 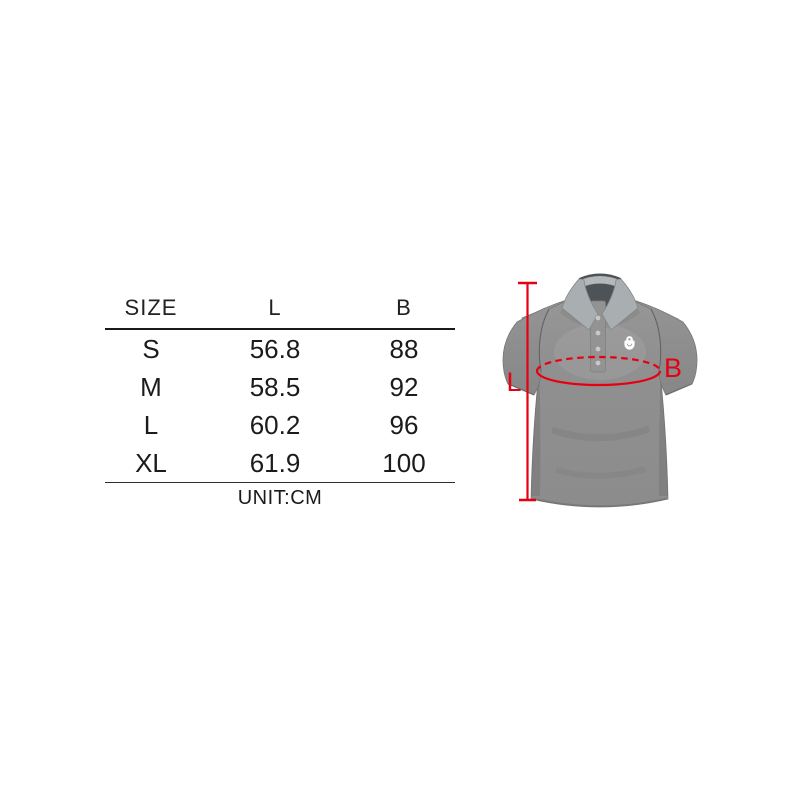 What do you see at coordinates (656, 340) in the screenshot?
I see `right-armhole-seam` at bounding box center [656, 340].